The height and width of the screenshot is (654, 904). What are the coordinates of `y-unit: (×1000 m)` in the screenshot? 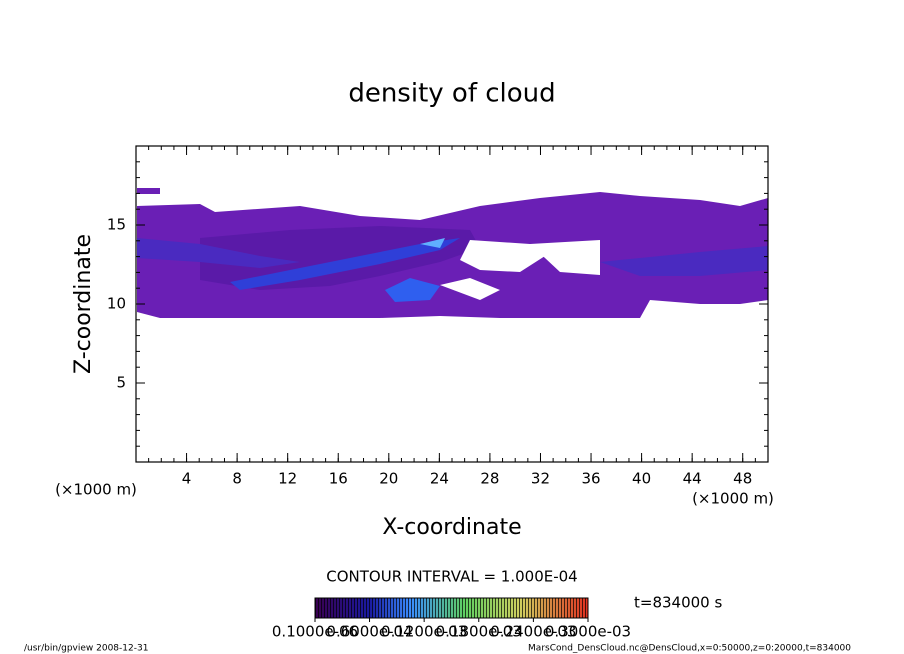 It's located at (96, 490).